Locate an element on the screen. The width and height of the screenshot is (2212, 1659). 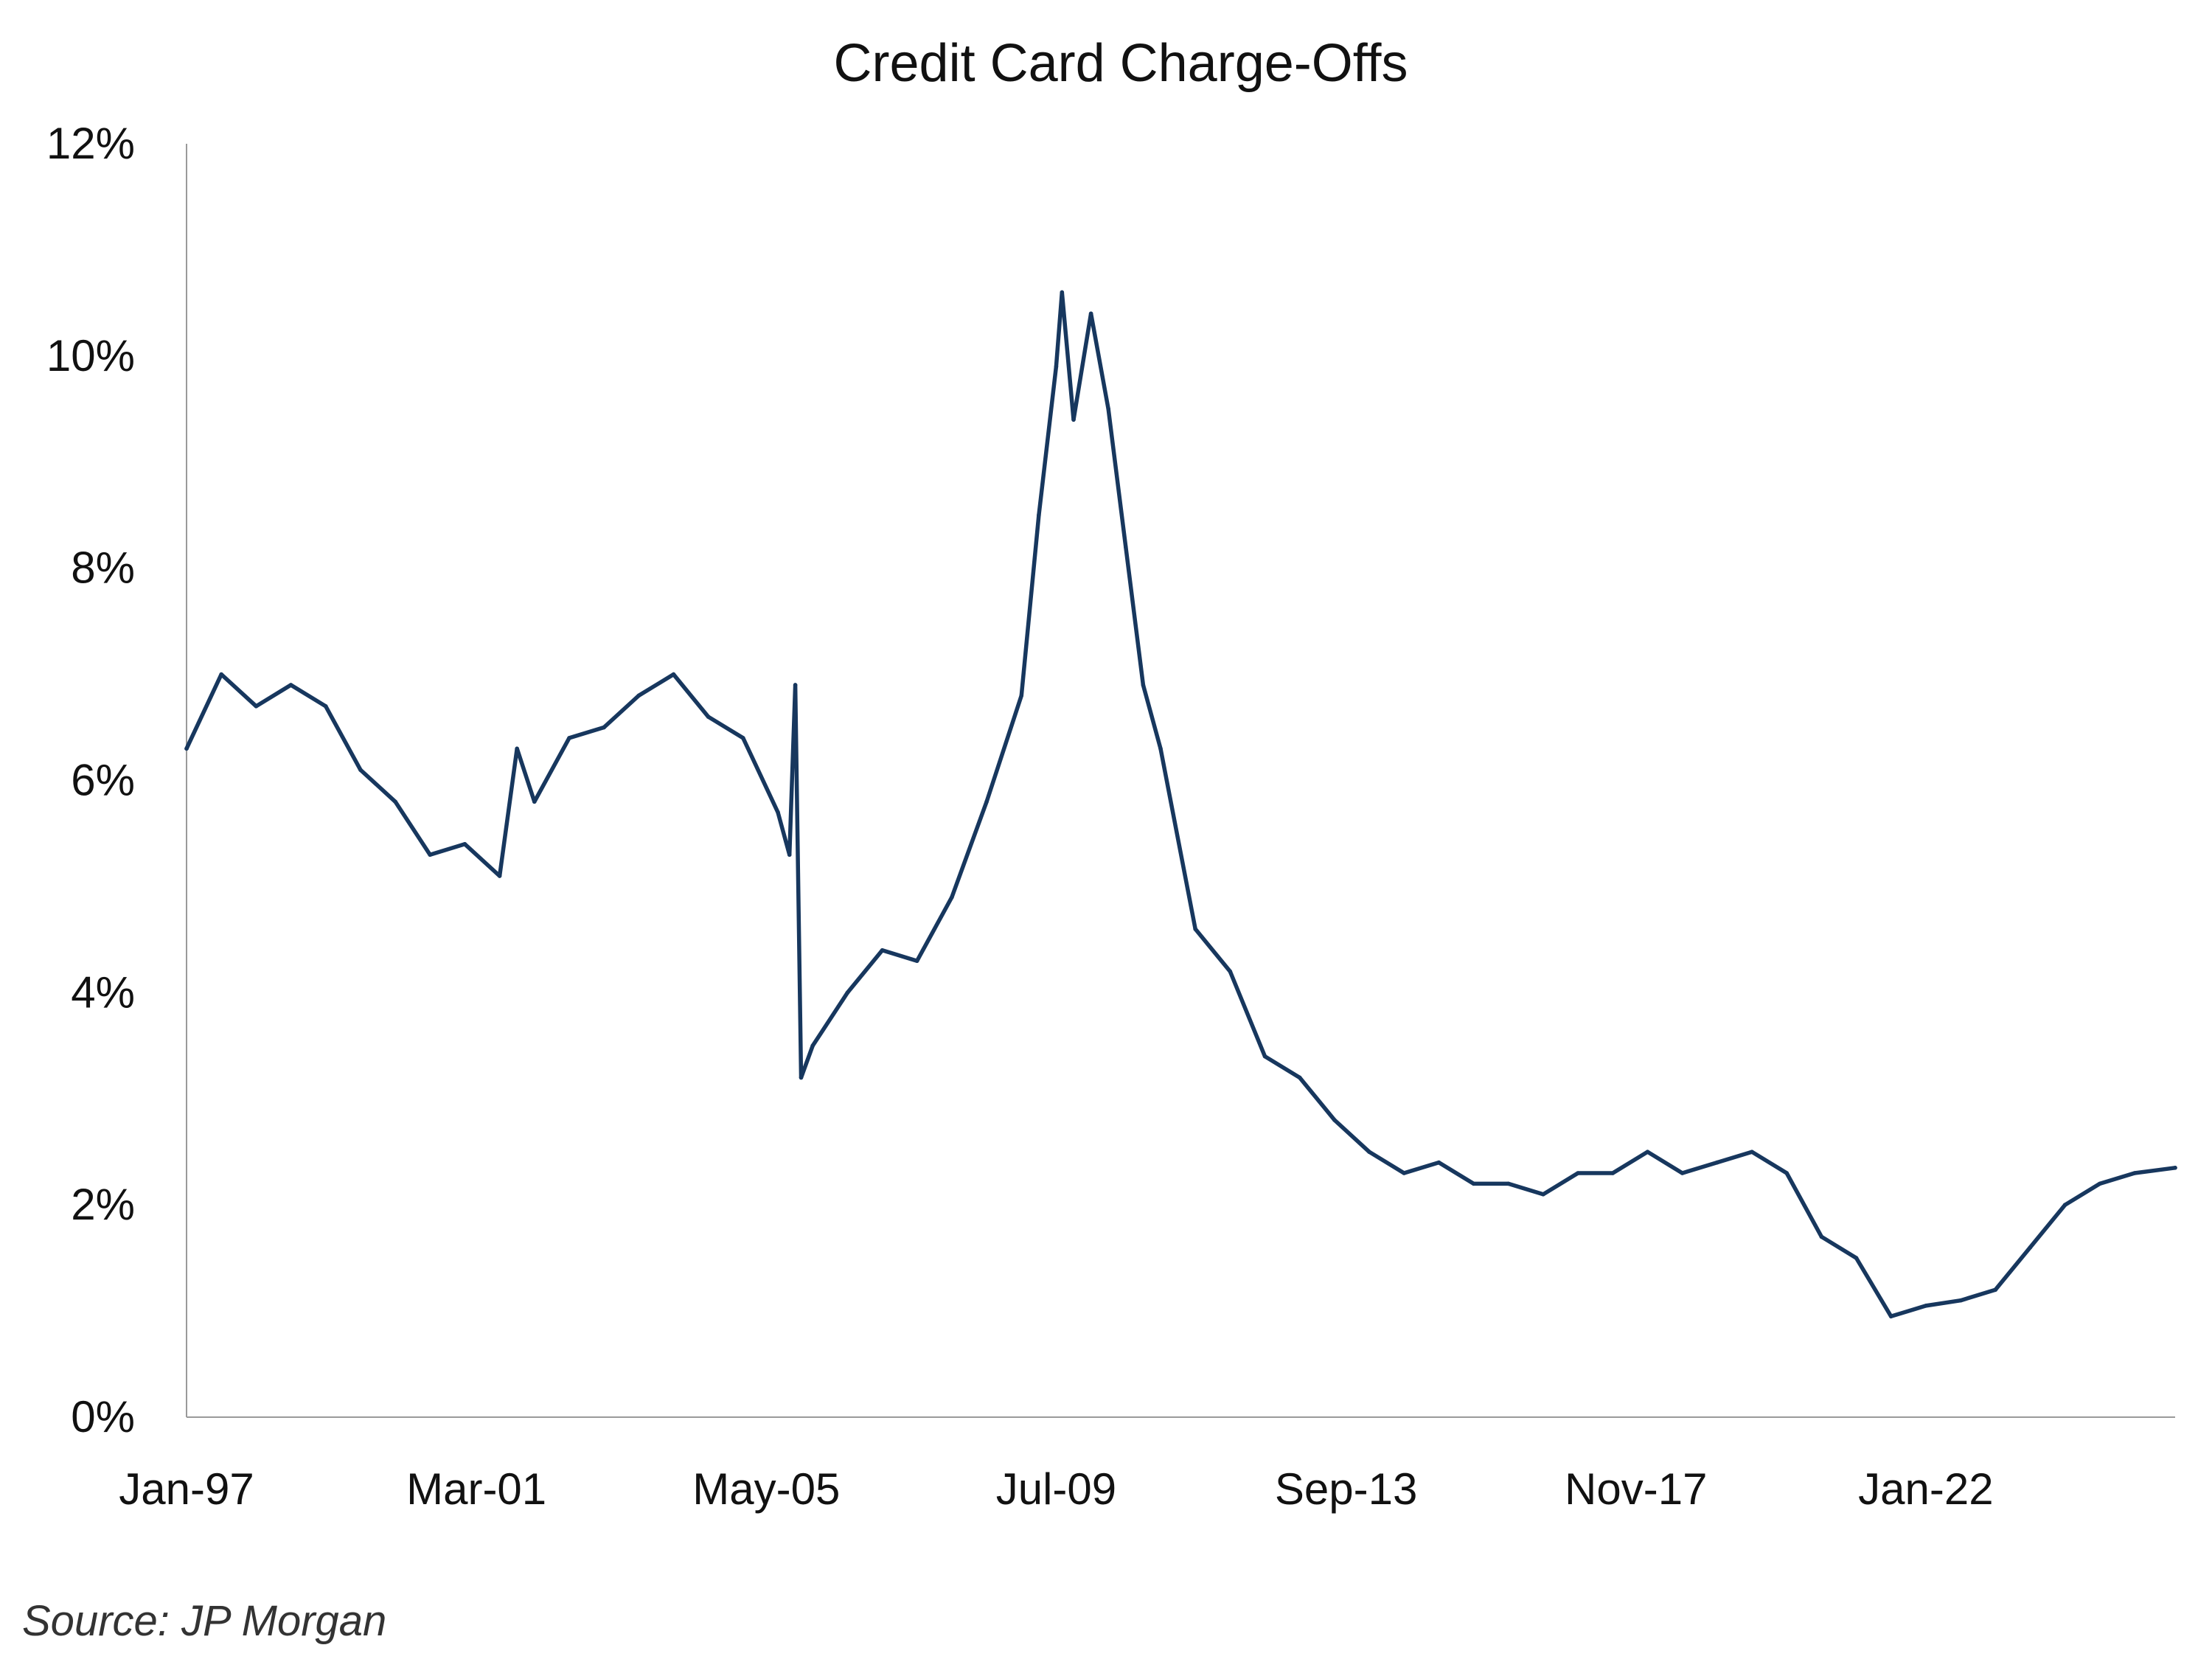
x-tick-label: Nov-17 is located at coordinates (1636, 1489).